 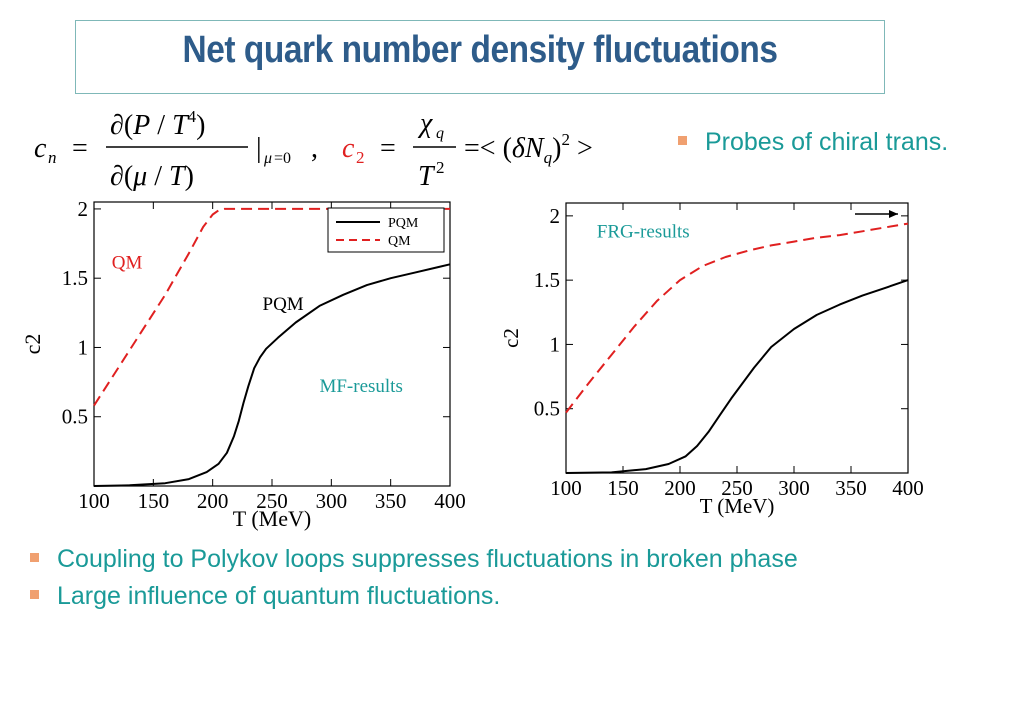 What do you see at coordinates (643, 232) in the screenshot?
I see `annotation-label: FRG-results` at bounding box center [643, 232].